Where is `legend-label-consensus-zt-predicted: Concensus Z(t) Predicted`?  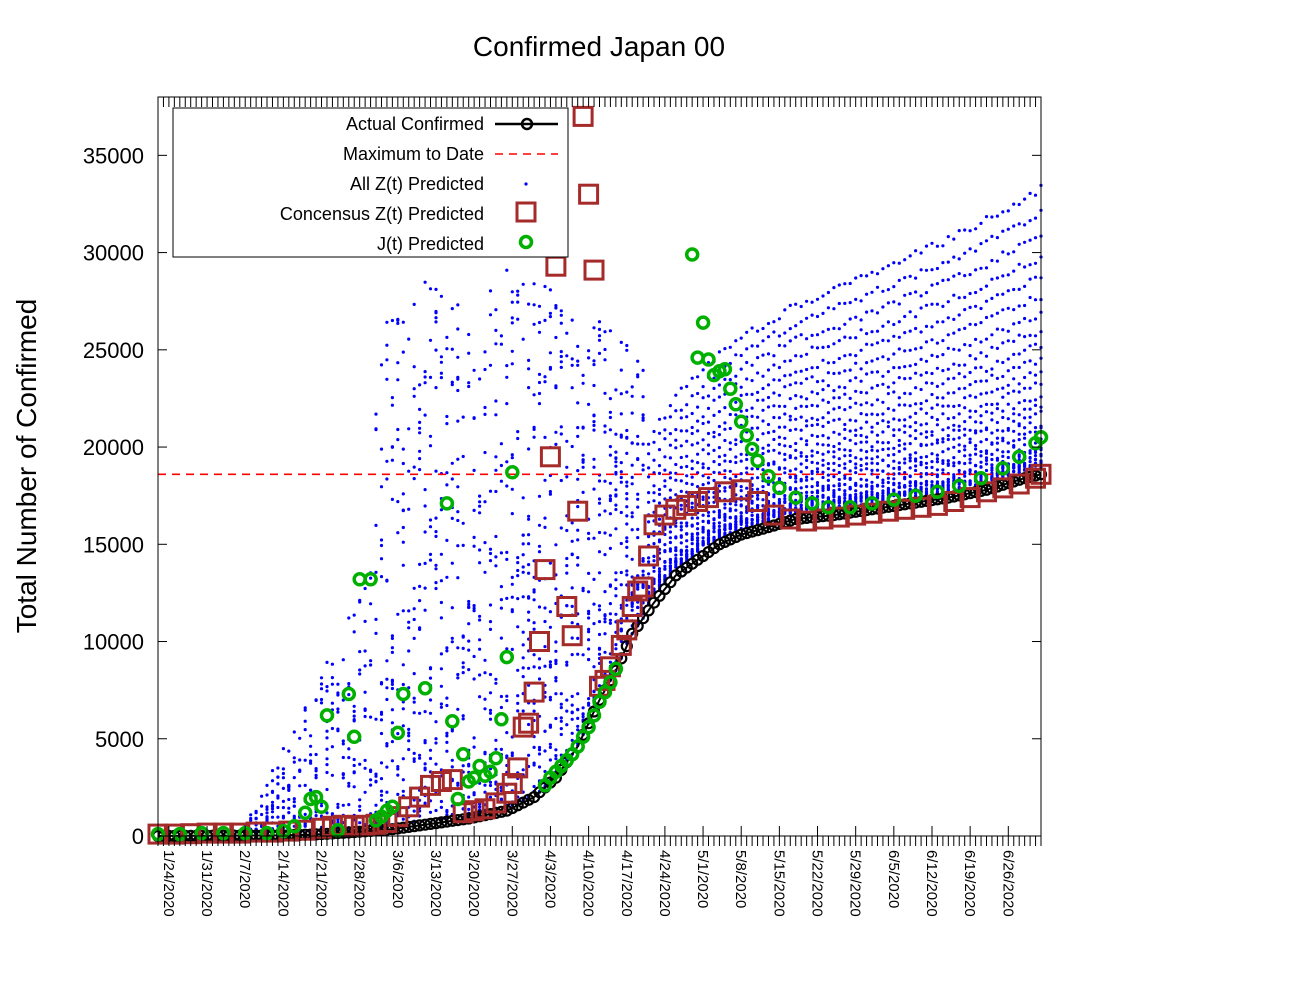
legend-label-consensus-zt-predicted: Concensus Z(t) Predicted is located at coordinates (382, 214).